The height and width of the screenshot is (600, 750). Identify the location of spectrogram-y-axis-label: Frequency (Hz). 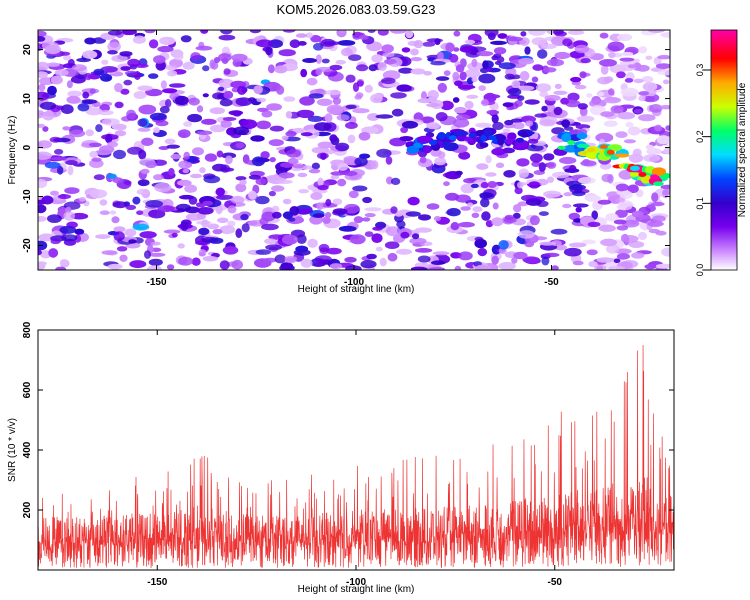
(12, 150).